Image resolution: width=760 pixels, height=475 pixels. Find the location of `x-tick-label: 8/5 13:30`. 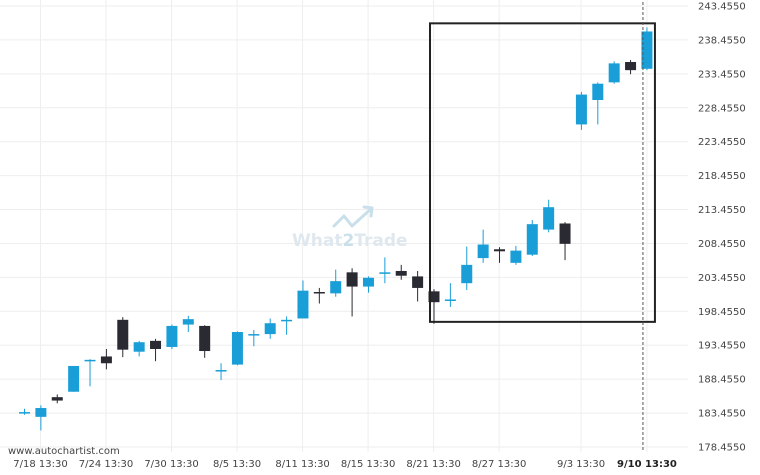

x-tick-label: 8/5 13:30 is located at coordinates (237, 464).